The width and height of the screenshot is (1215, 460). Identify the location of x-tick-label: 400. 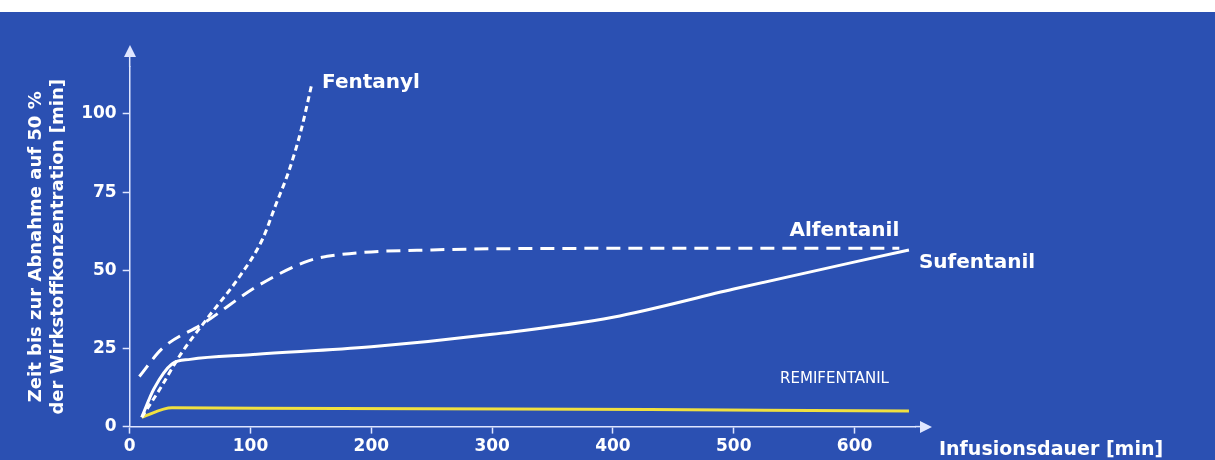
(613, 445).